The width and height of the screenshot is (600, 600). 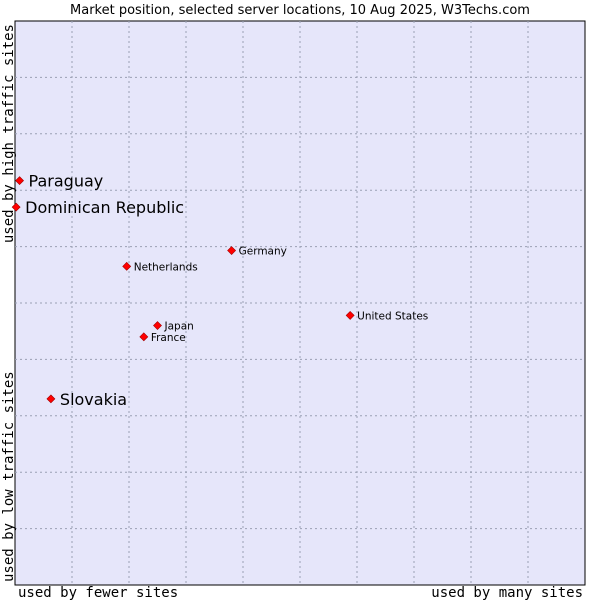 What do you see at coordinates (392, 316) in the screenshot?
I see `data-point-label: United States` at bounding box center [392, 316].